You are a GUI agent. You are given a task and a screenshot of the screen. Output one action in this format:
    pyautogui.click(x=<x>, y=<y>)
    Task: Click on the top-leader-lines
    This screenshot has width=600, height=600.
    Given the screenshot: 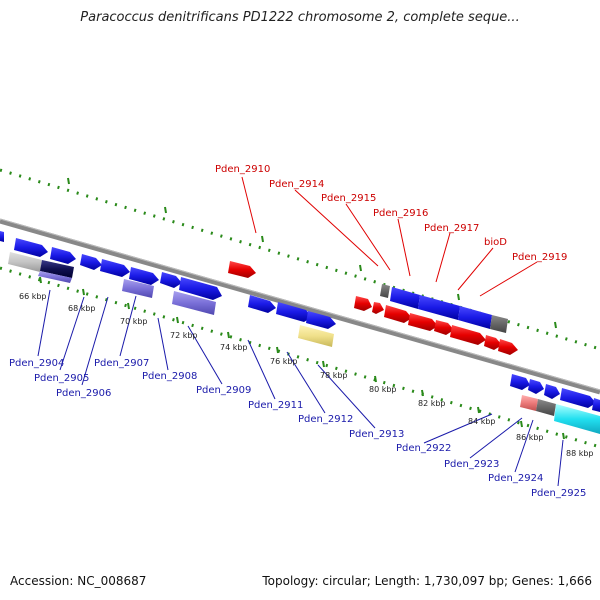 What is the action you would take?
    pyautogui.click(x=389, y=236)
    